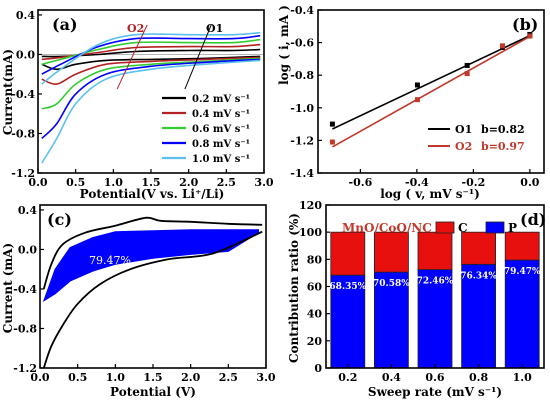  I want to click on panel-d-bar-label-3: 76.34%, so click(478, 276).